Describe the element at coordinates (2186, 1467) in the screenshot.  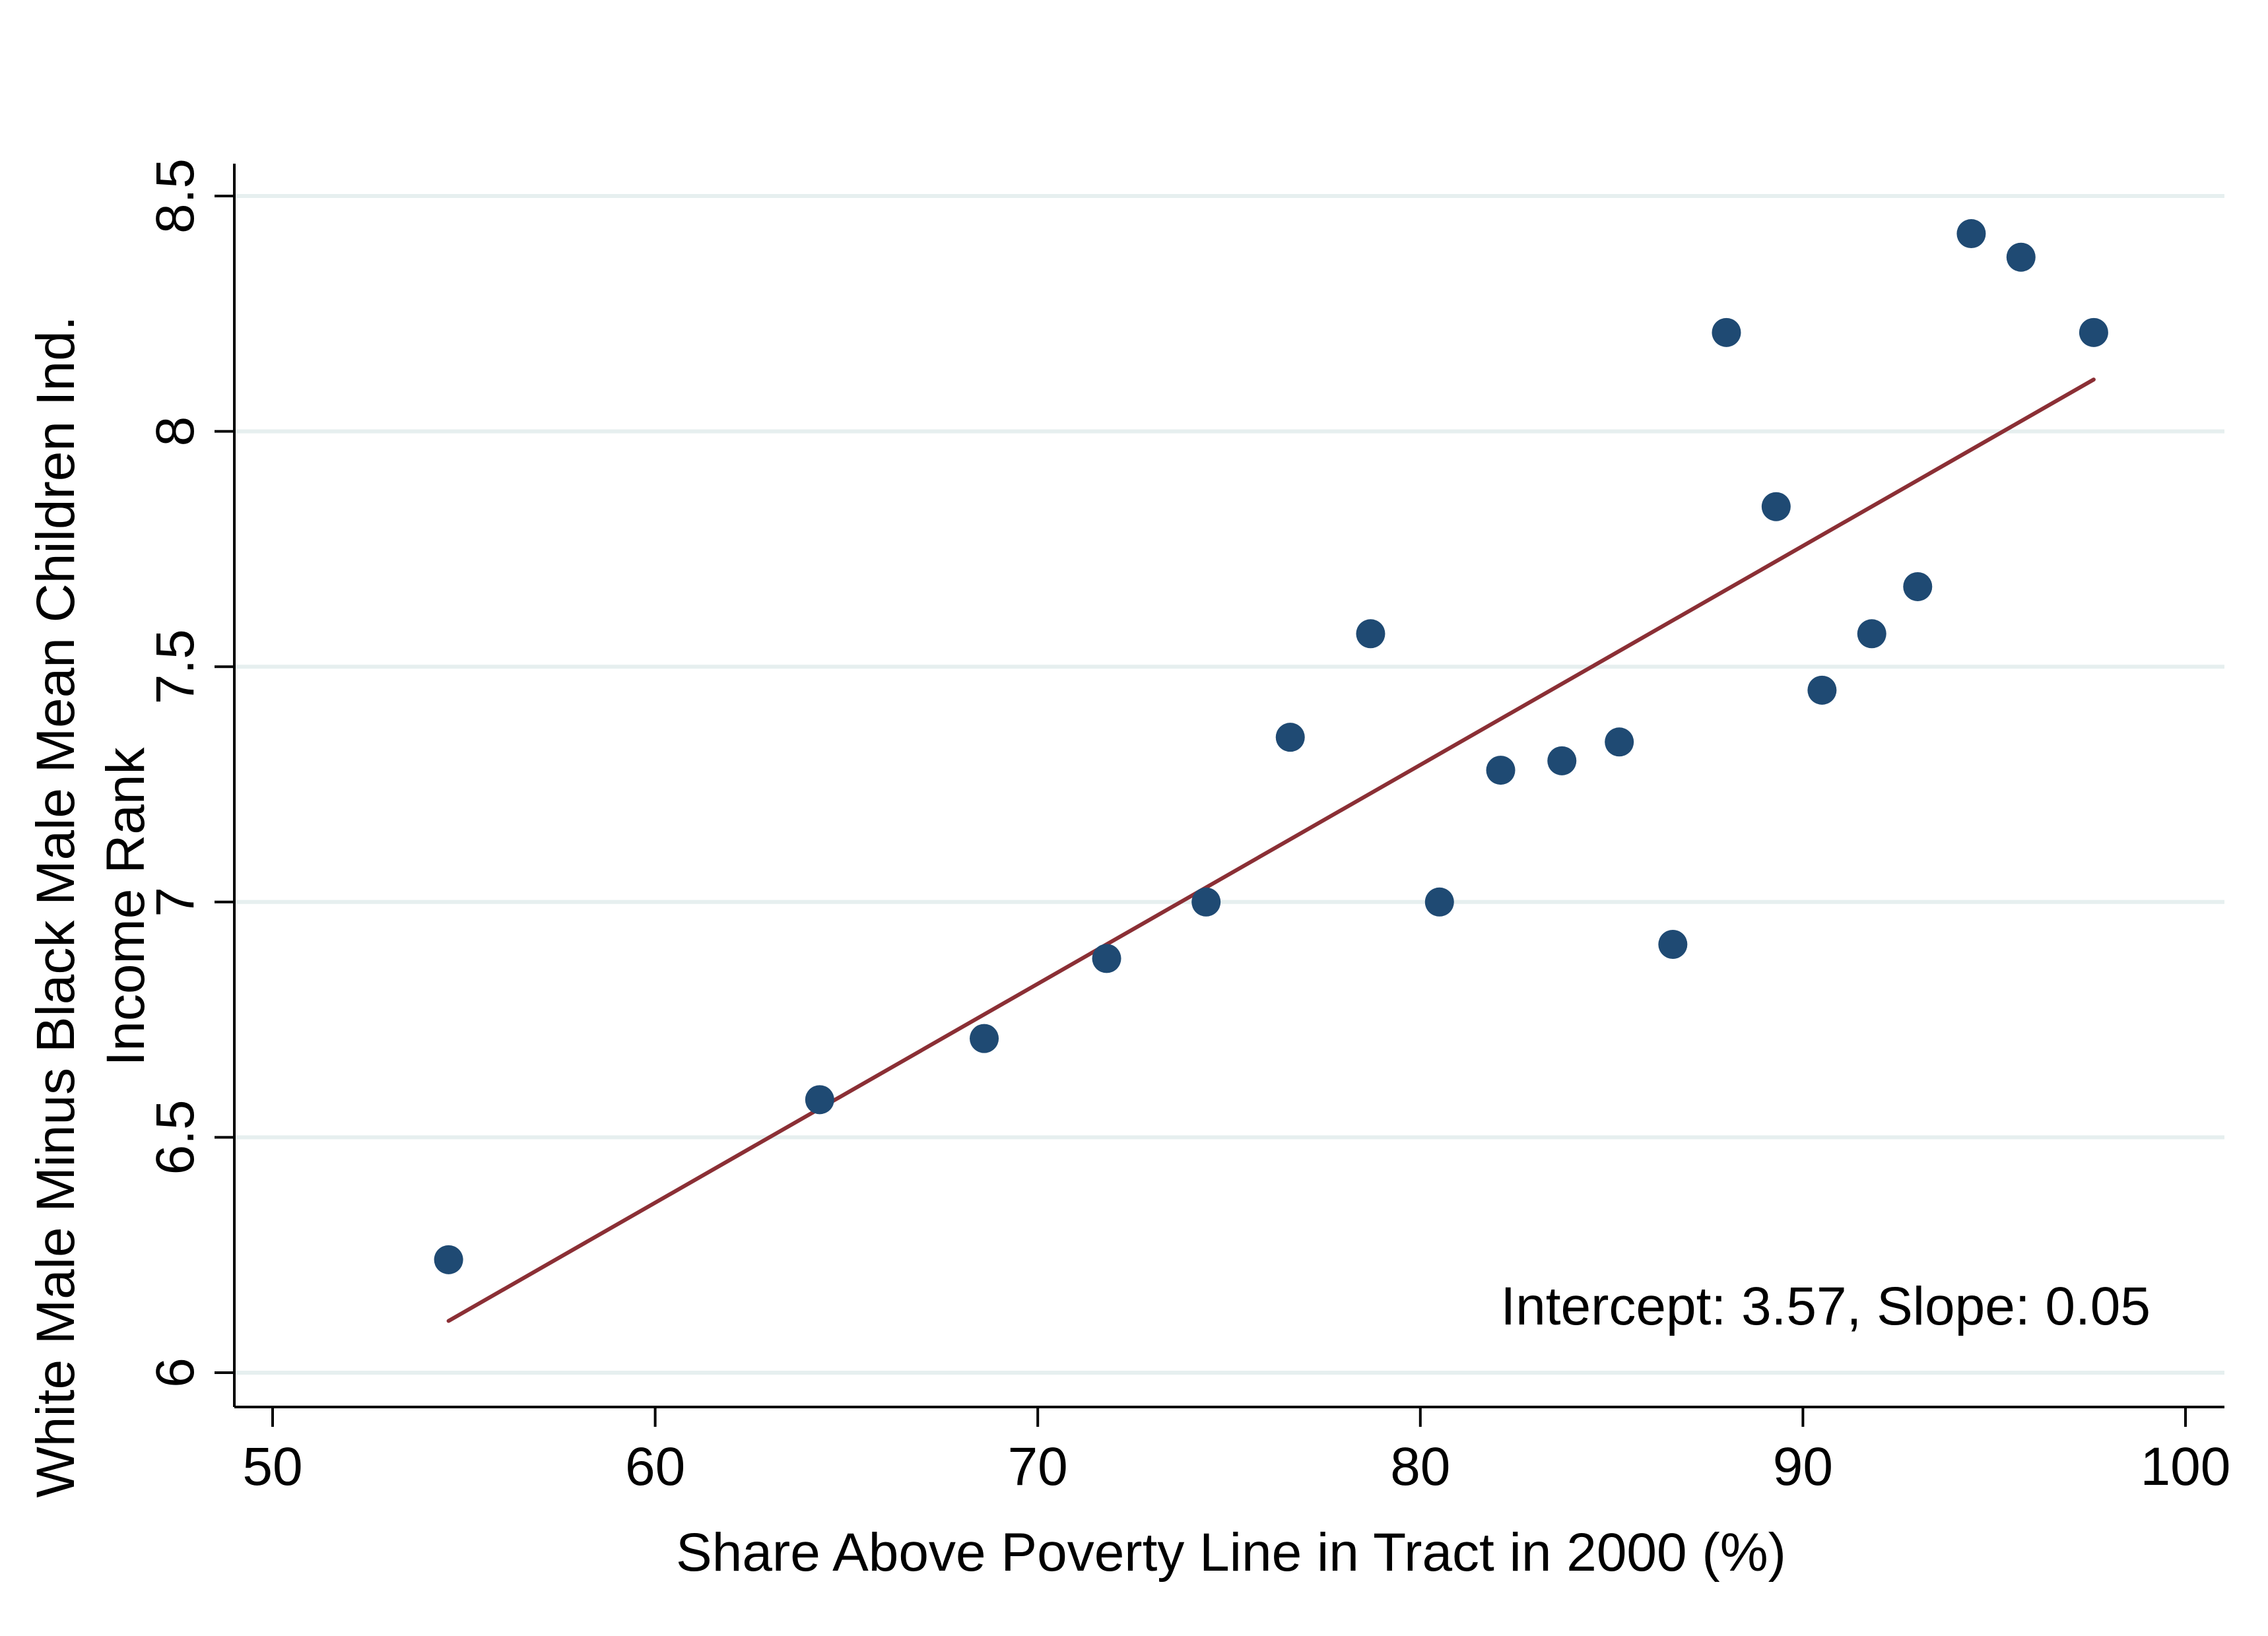
I see `x-tick-label: 100` at that location.